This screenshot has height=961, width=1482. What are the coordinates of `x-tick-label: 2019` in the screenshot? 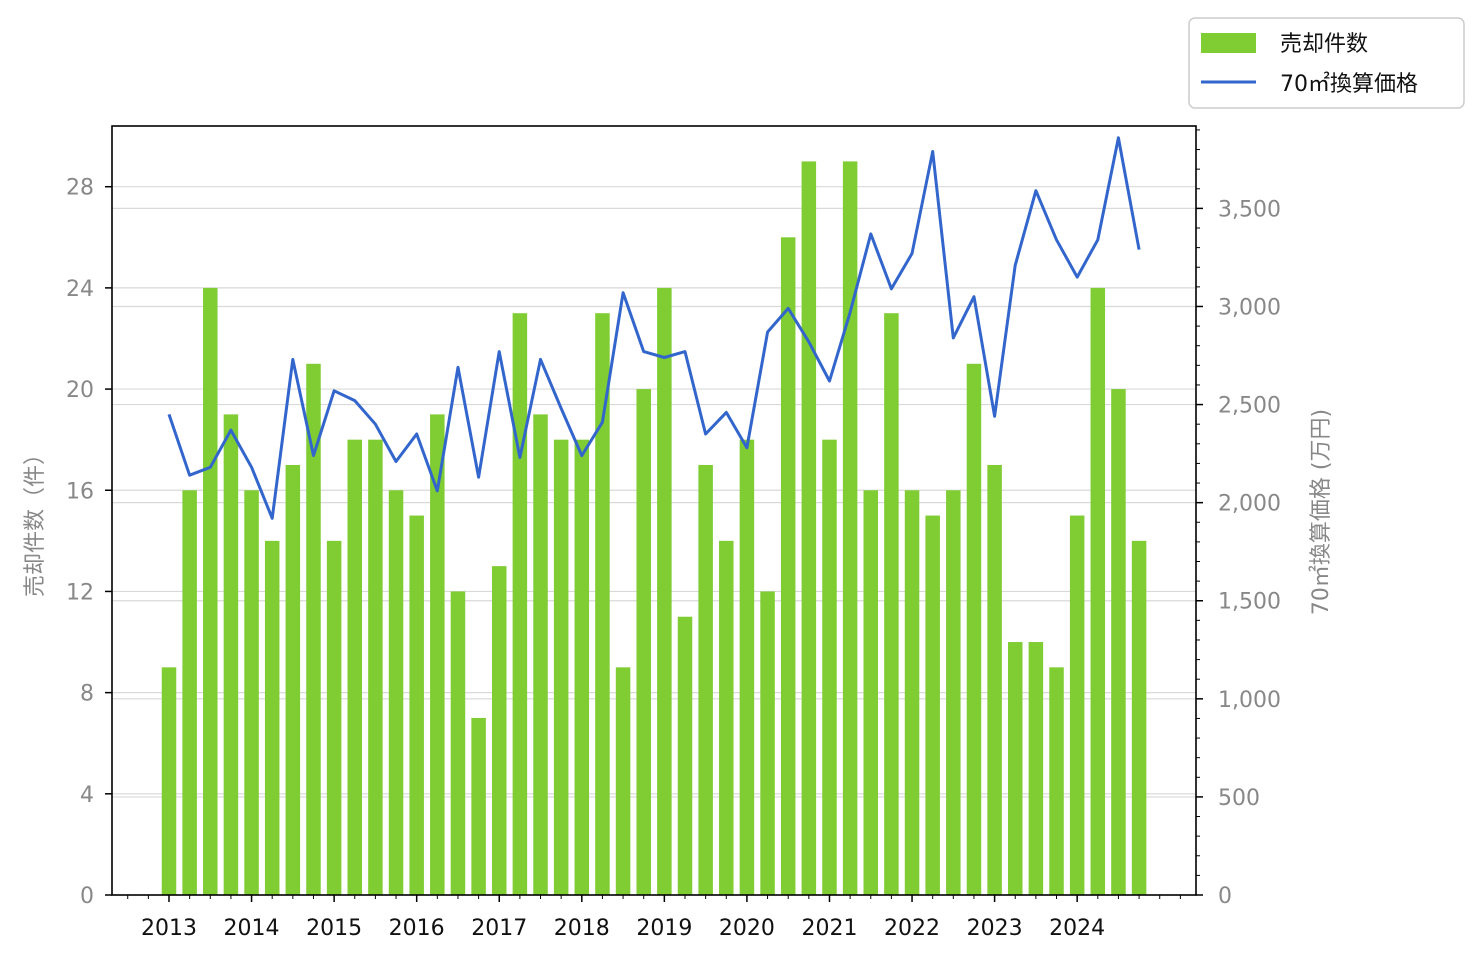 It's located at (664, 928).